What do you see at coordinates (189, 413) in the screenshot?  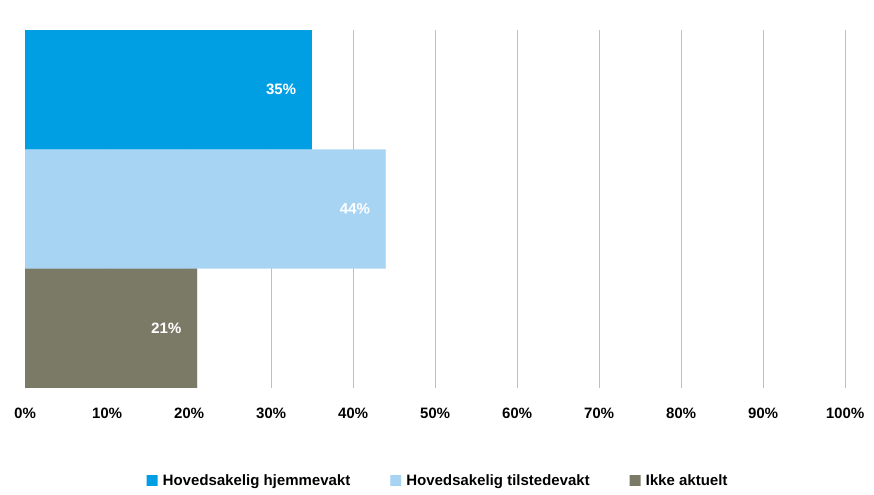 I see `x-tick-label: 20%` at bounding box center [189, 413].